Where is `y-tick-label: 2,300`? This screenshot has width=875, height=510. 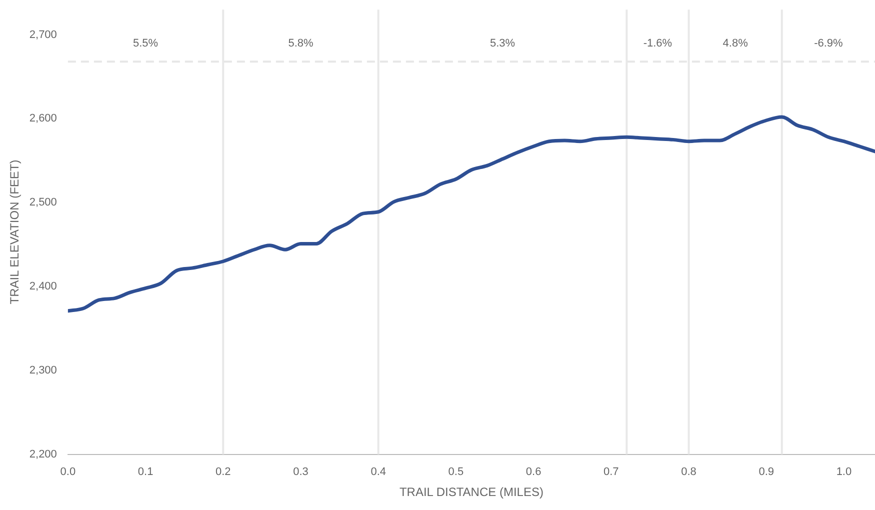
y-tick-label: 2,300 is located at coordinates (43, 370).